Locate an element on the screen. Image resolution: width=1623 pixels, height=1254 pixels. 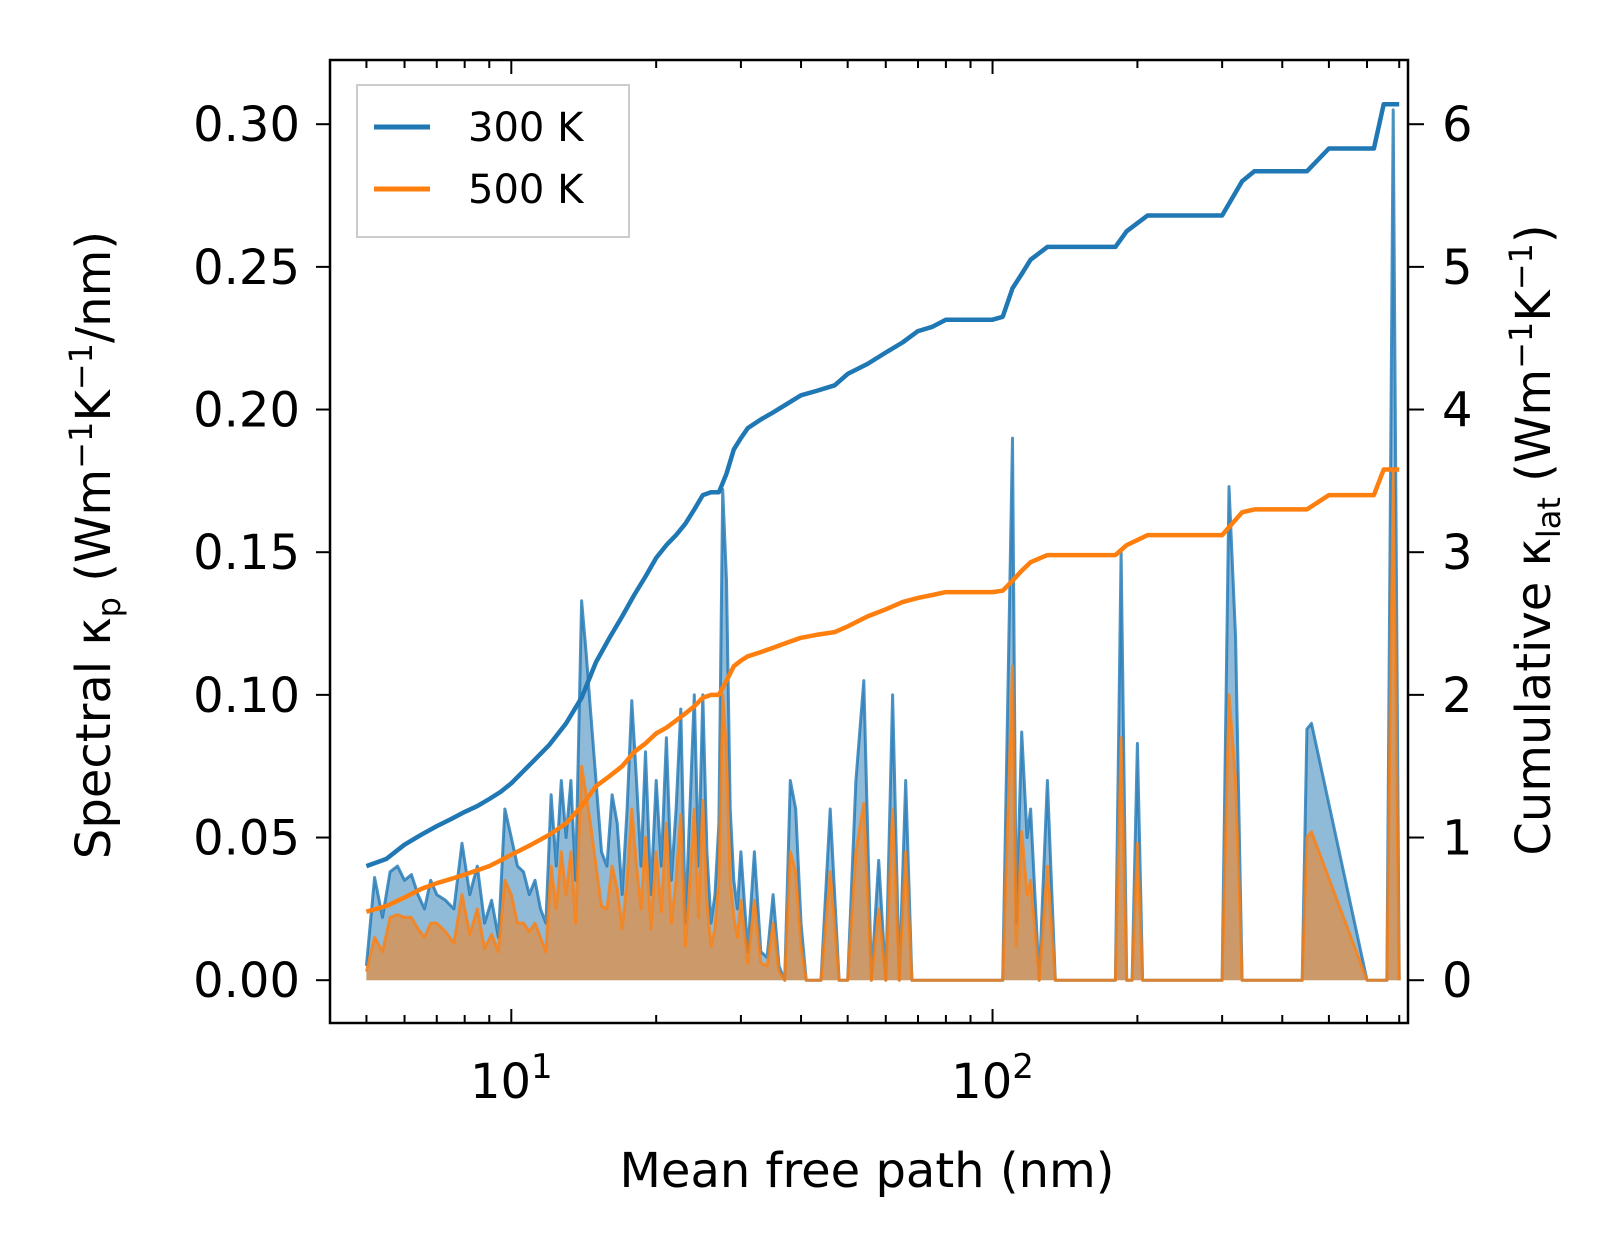
y-left-tick-label: 0.25 is located at coordinates (246, 268).